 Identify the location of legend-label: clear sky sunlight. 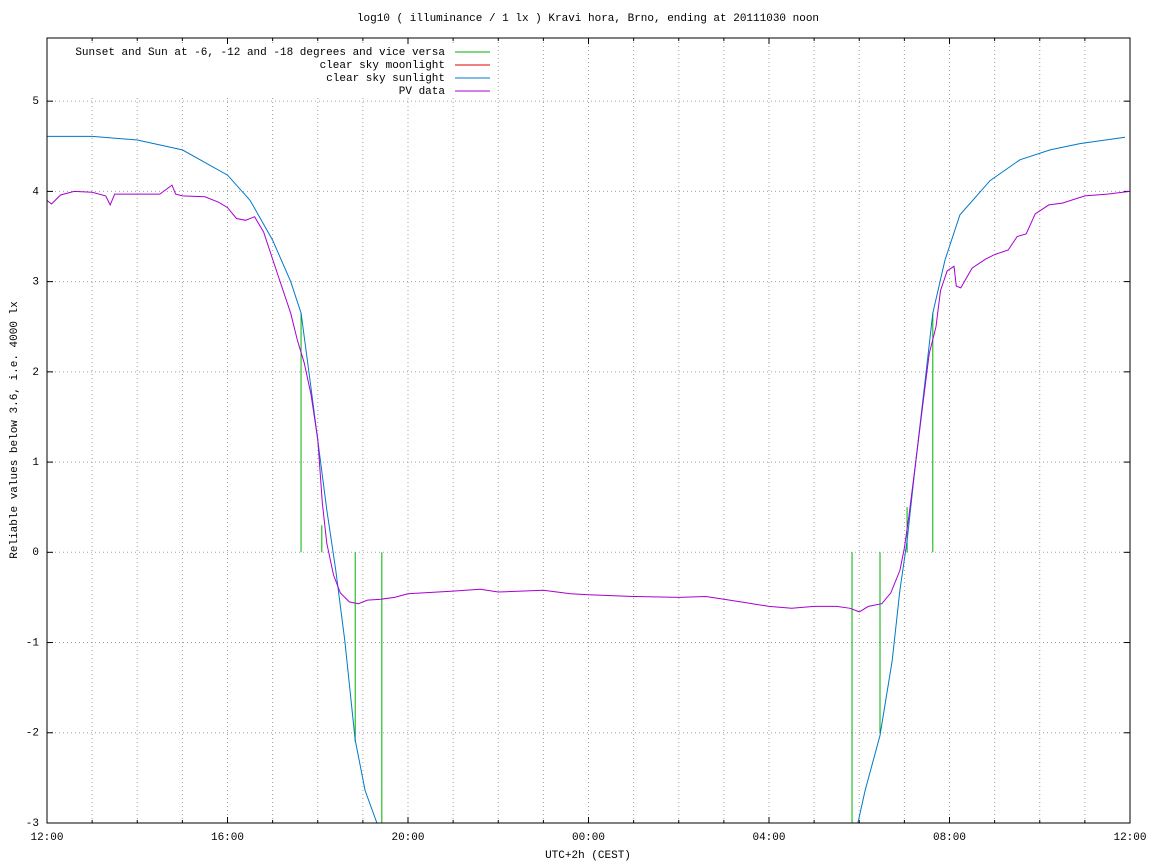
(385, 79).